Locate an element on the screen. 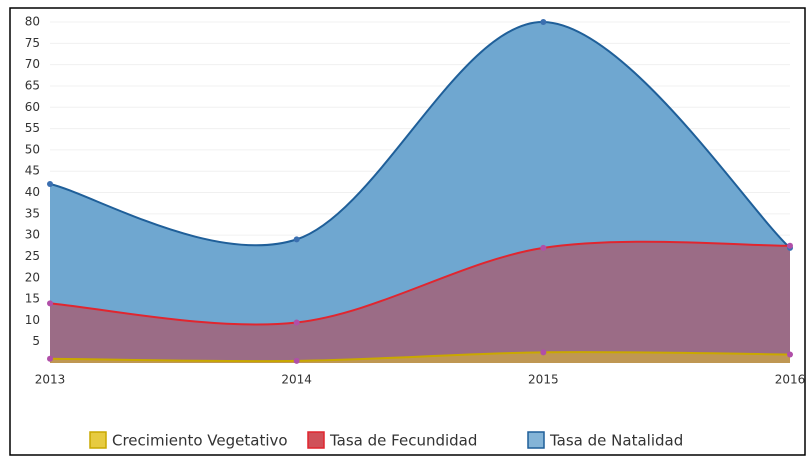 This screenshot has width=806, height=456. legend-label: Tasa de Natalidad is located at coordinates (616, 441).